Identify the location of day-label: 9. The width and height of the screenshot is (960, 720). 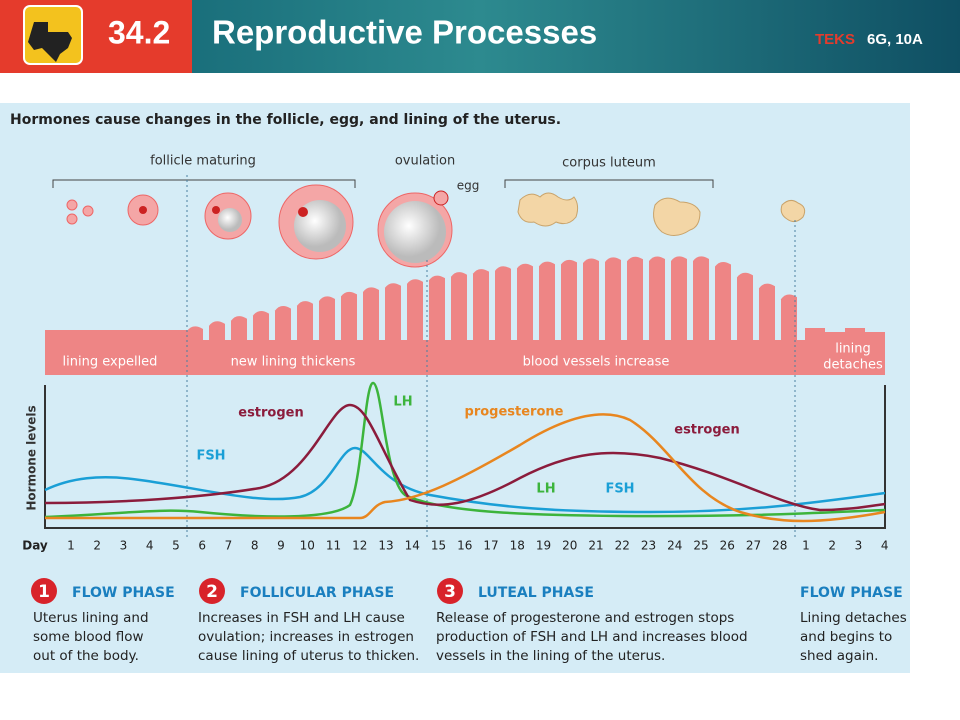
(281, 546).